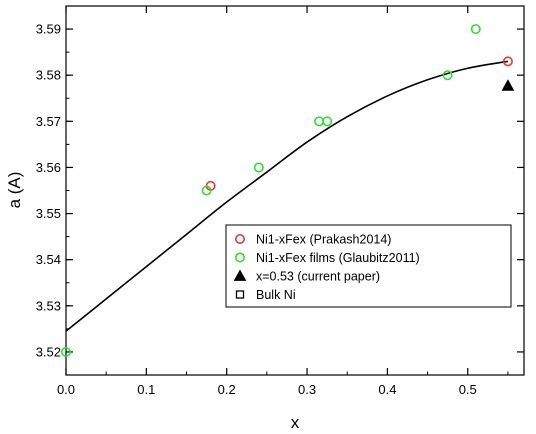 This screenshot has width=536, height=434. What do you see at coordinates (318, 277) in the screenshot?
I see `legend-label: x=0.53 (current paper)` at bounding box center [318, 277].